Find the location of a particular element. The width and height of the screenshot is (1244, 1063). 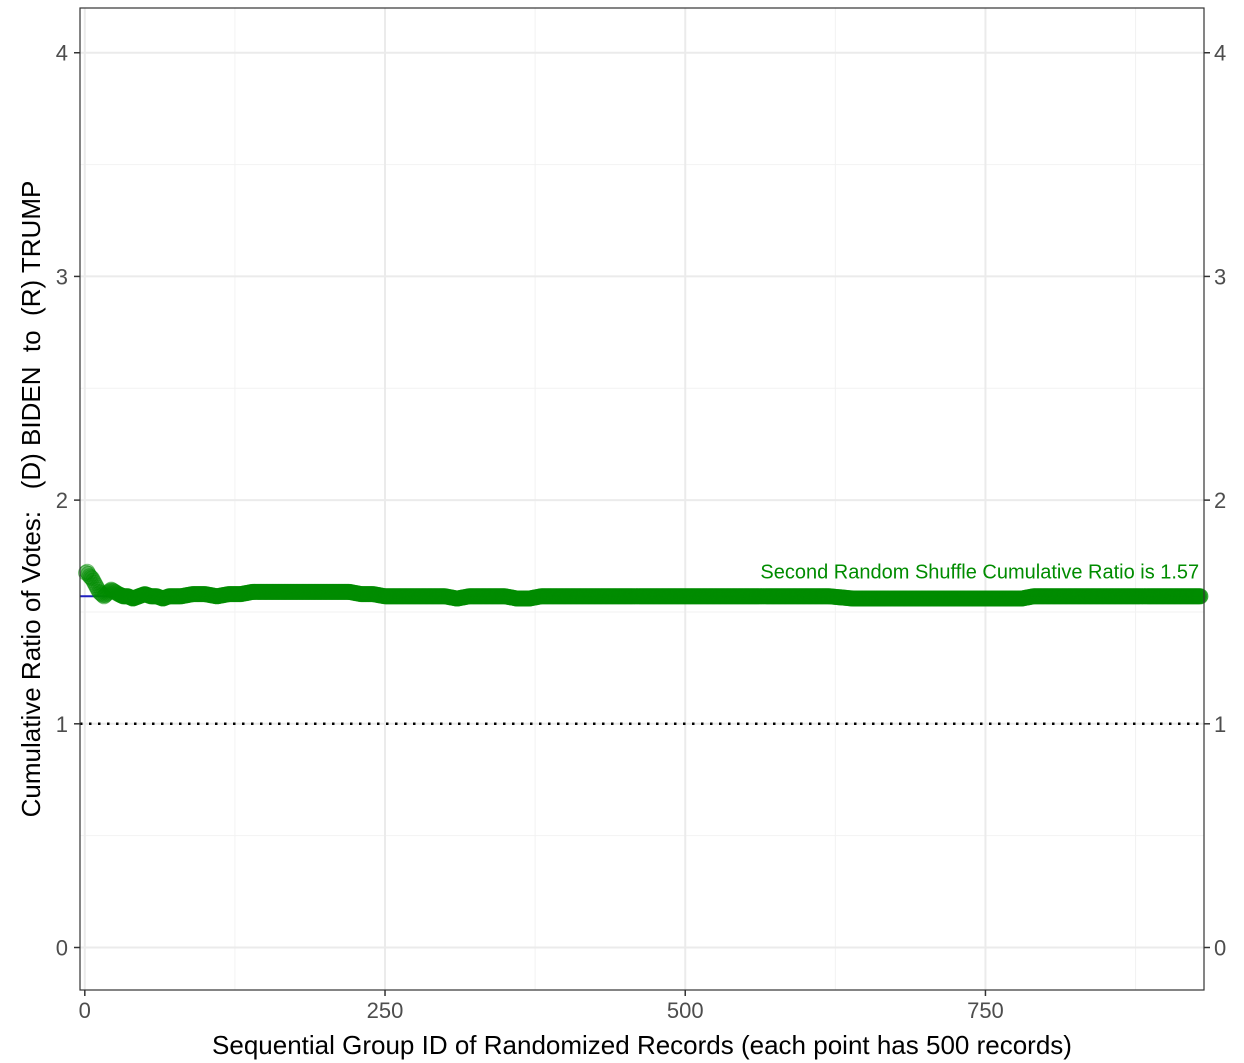

y-tick-label-right: 0 is located at coordinates (1220, 947).